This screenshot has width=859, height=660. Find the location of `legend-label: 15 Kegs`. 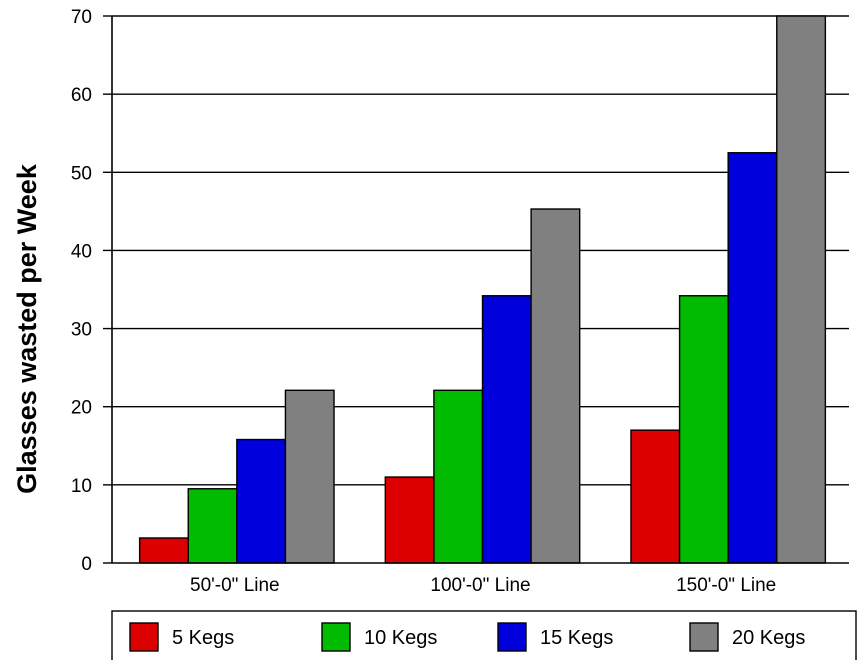

legend-label: 15 Kegs is located at coordinates (576, 638).